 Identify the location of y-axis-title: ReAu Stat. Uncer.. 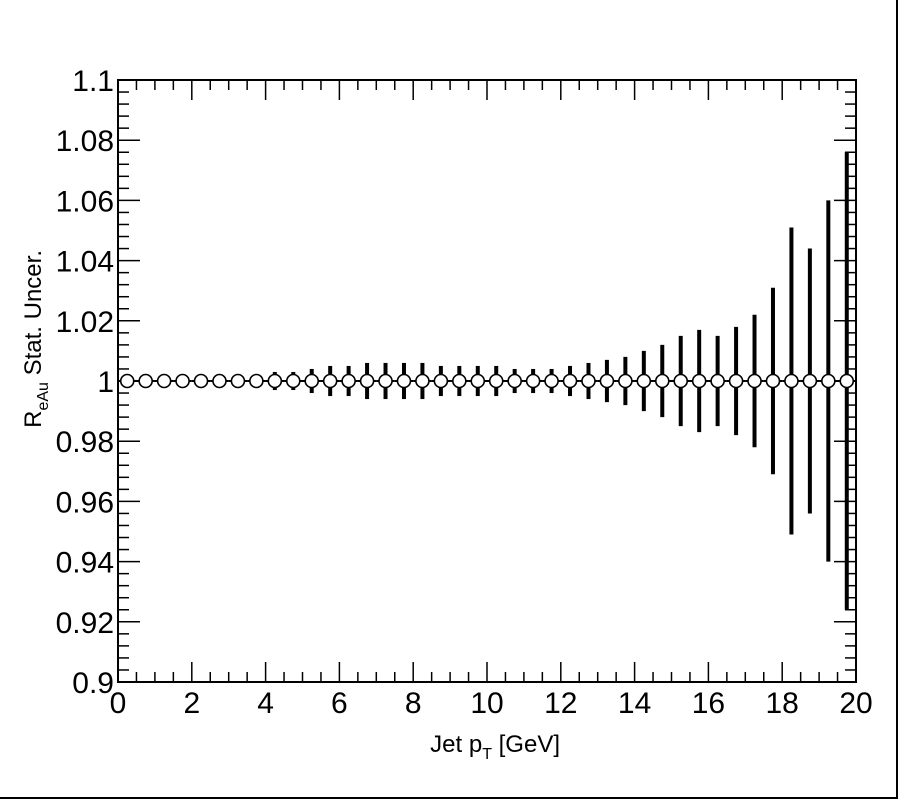
(36, 339).